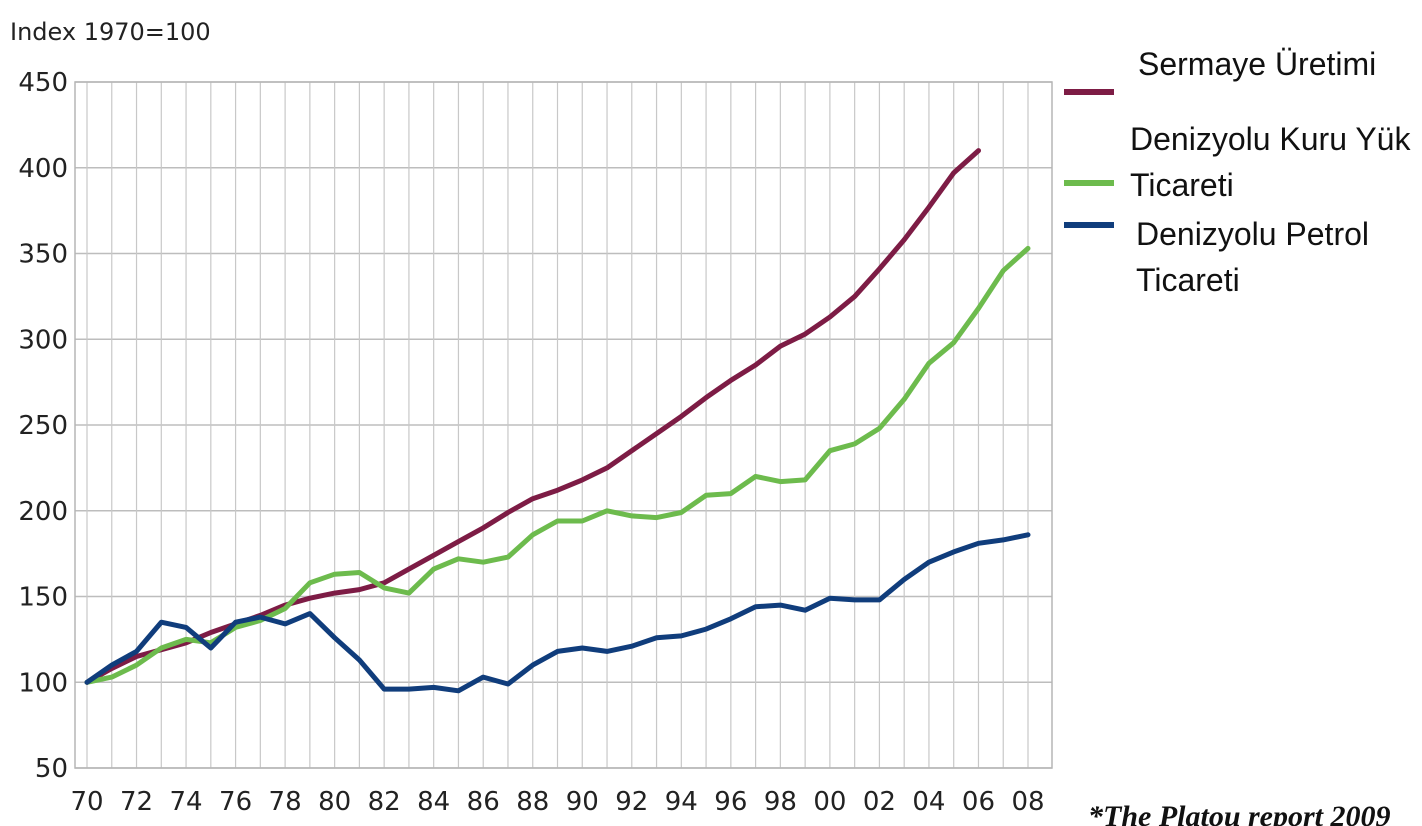 The height and width of the screenshot is (826, 1422). What do you see at coordinates (51, 769) in the screenshot?
I see `y-tick-label: 50` at bounding box center [51, 769].